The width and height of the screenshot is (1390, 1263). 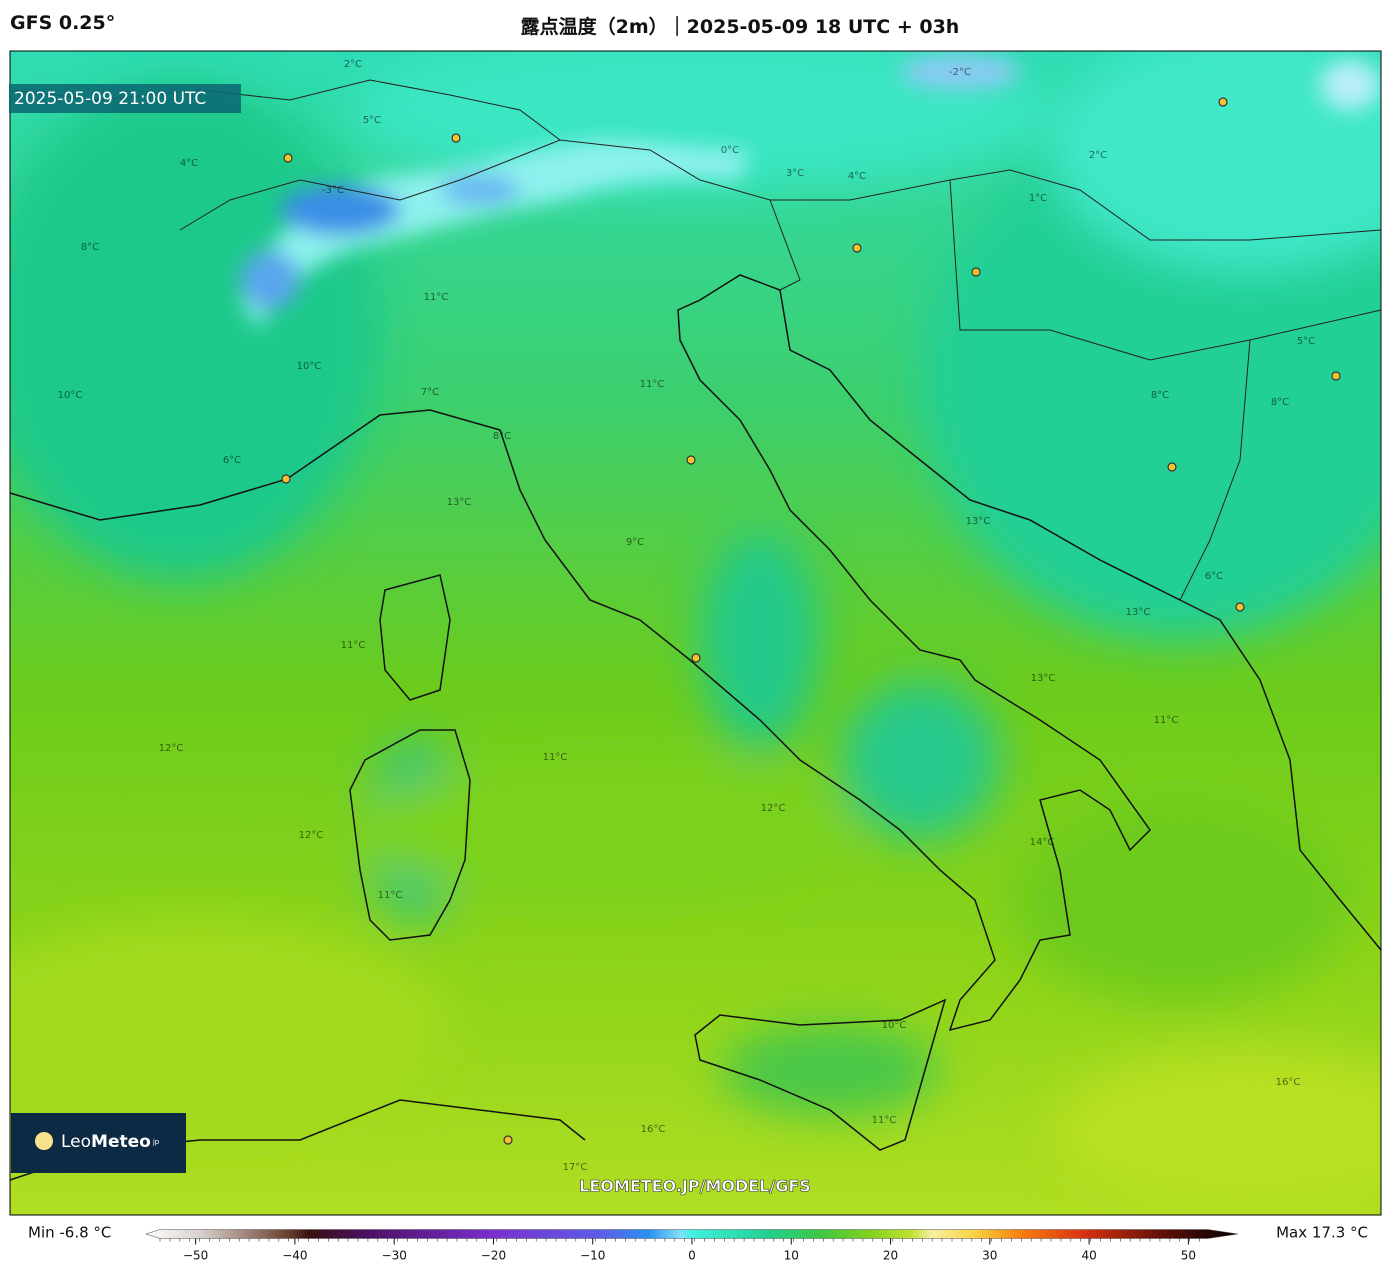 What do you see at coordinates (989, 1256) in the screenshot?
I see `colorbar-tick-label: 30` at bounding box center [989, 1256].